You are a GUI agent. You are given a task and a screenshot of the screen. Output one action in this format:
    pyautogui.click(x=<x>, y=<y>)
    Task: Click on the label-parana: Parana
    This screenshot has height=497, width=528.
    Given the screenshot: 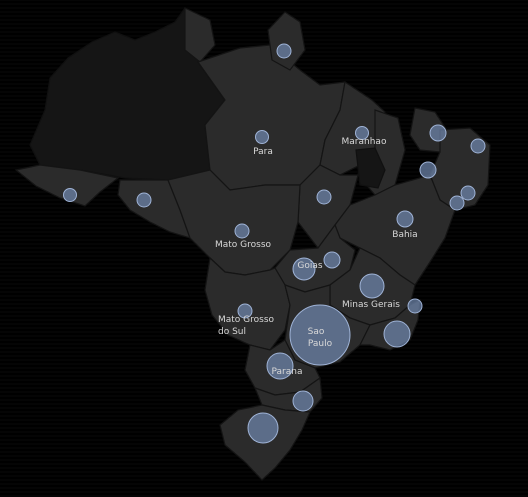 What is the action you would take?
    pyautogui.click(x=287, y=372)
    